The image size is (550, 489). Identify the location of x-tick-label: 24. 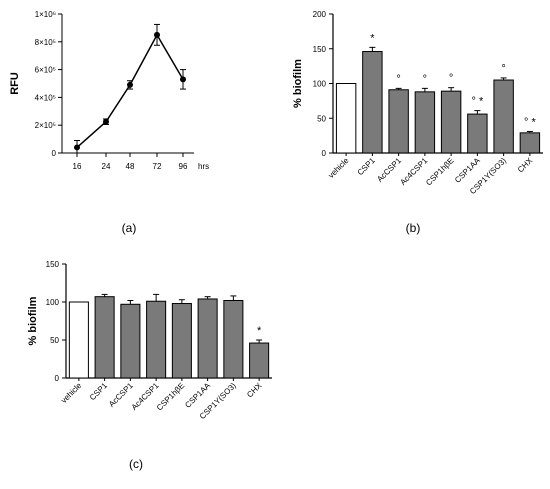
(106, 166).